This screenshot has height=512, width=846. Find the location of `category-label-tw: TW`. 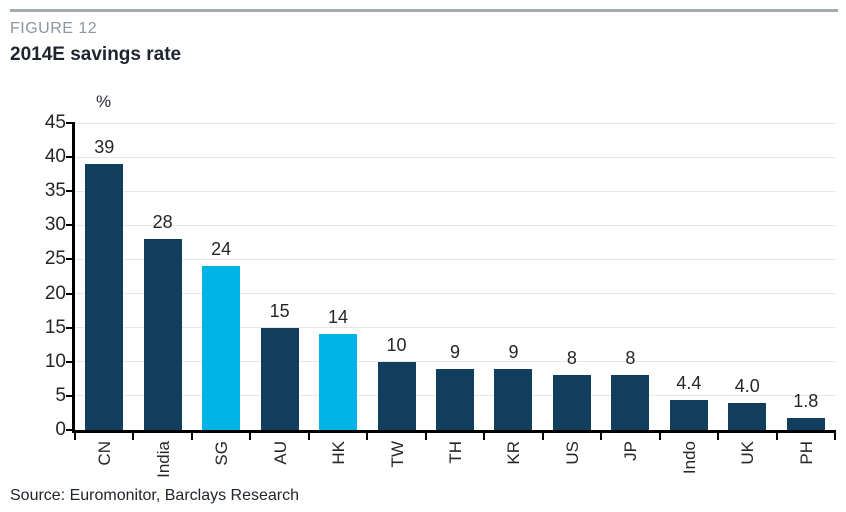

category-label-tw: TW is located at coordinates (397, 454).